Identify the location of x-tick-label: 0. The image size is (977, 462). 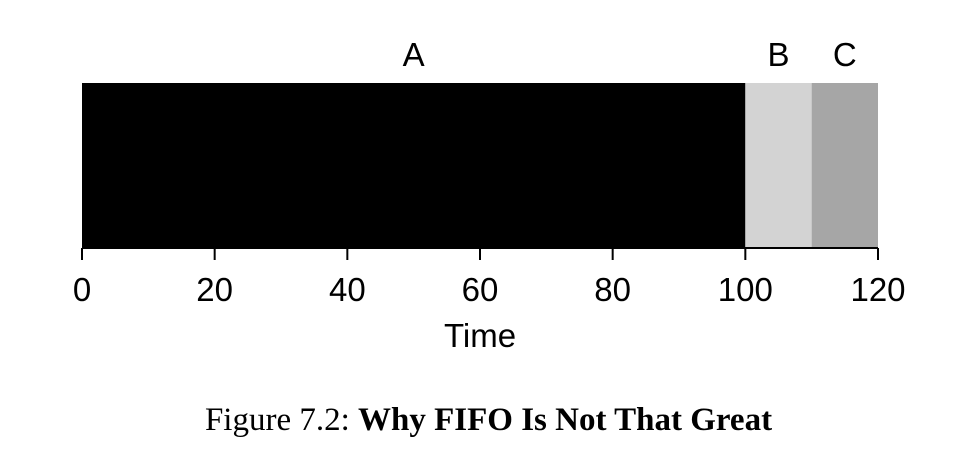
(82, 289).